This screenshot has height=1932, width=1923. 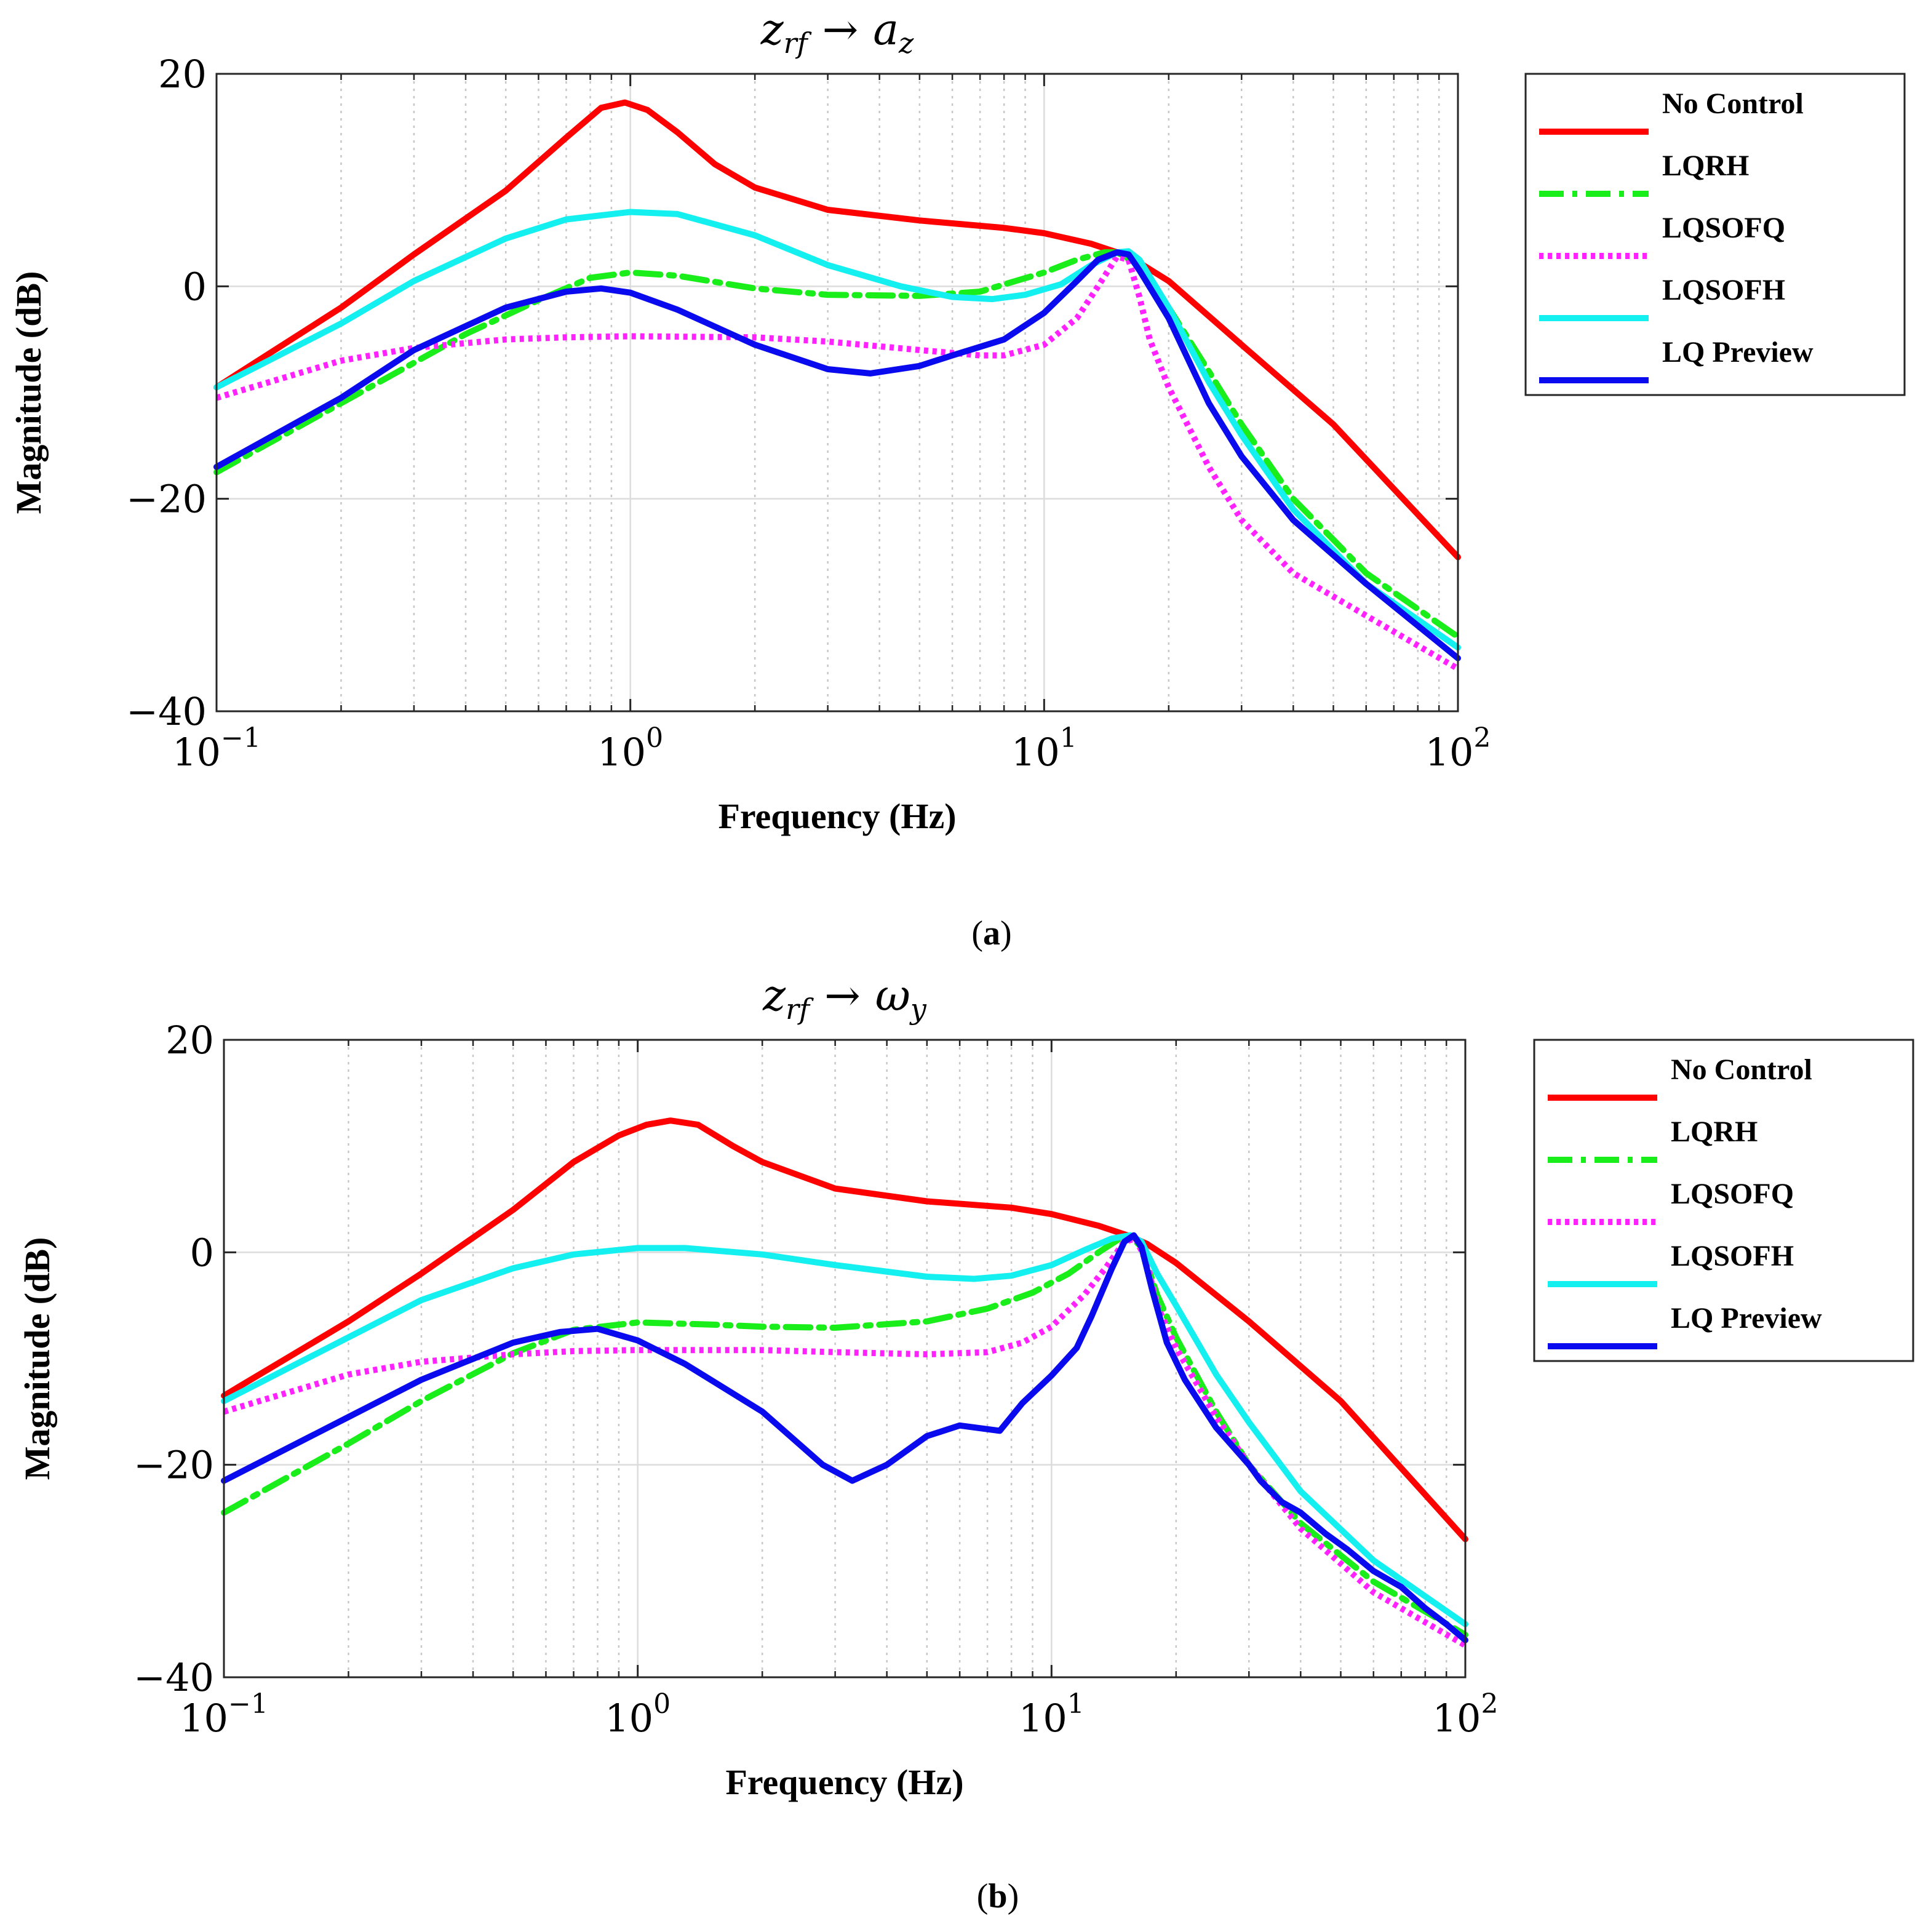 I want to click on caption-letter: a, so click(x=991, y=933).